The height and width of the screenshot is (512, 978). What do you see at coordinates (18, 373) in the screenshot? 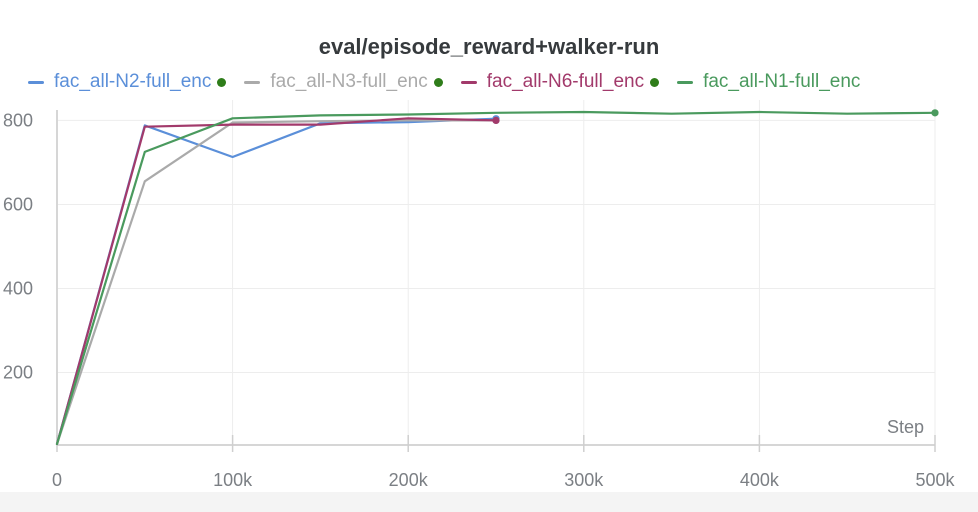
I see `y-tick-label: 200` at bounding box center [18, 373].